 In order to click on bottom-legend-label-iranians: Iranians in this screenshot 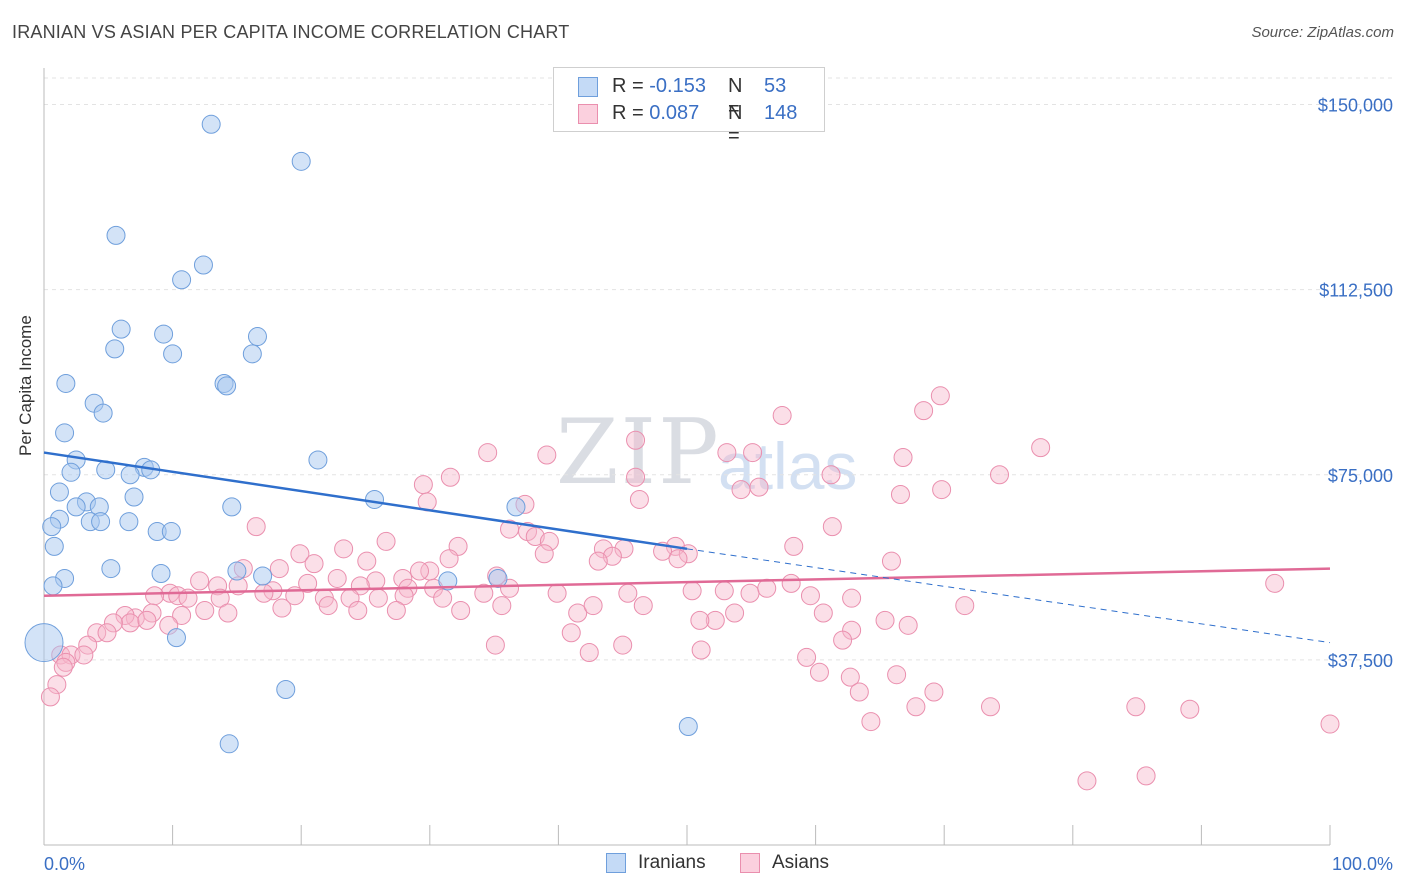, I will do `click(672, 862)`.